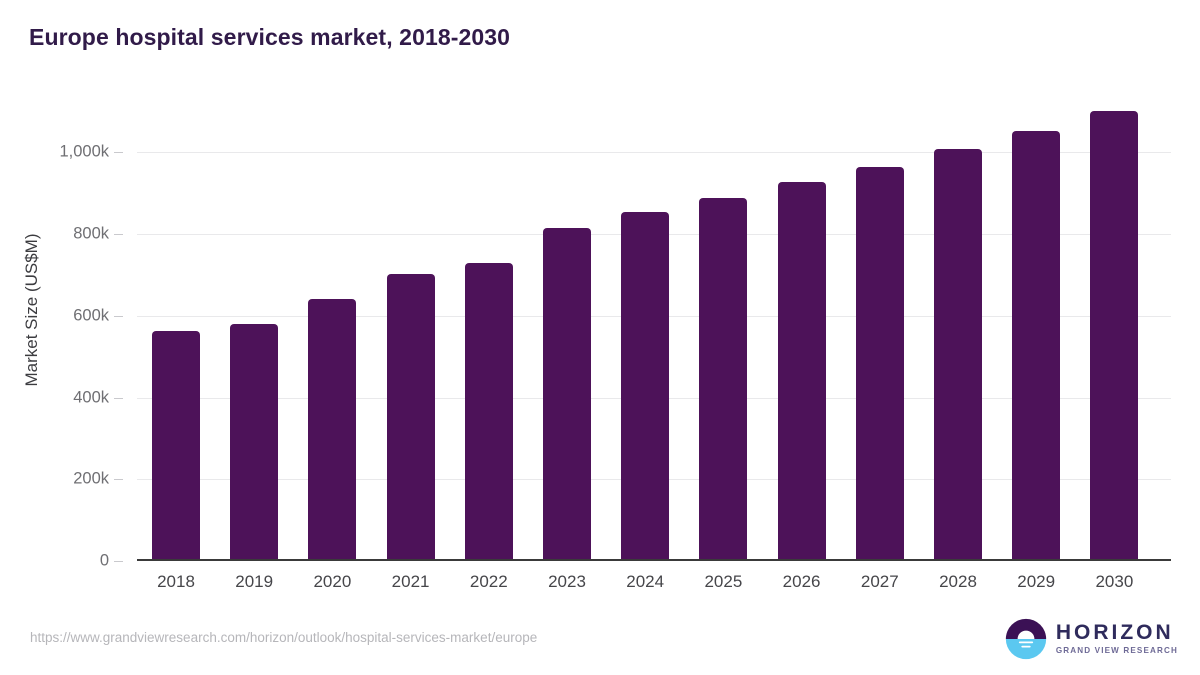 This screenshot has width=1200, height=675. I want to click on x-axis-tick-label: 2018, so click(176, 581).